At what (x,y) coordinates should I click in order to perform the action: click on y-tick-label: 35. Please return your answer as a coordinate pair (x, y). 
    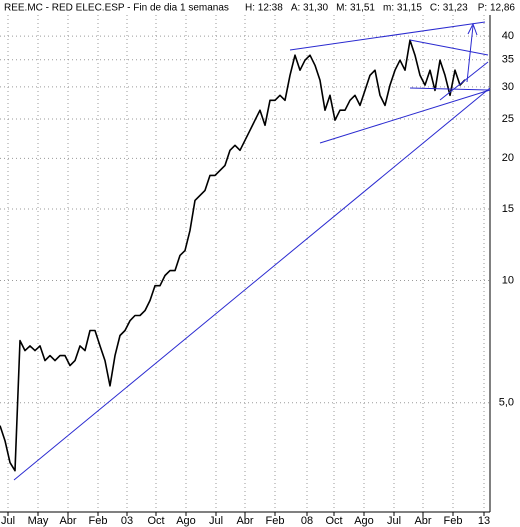
    Looking at the image, I should click on (508, 60).